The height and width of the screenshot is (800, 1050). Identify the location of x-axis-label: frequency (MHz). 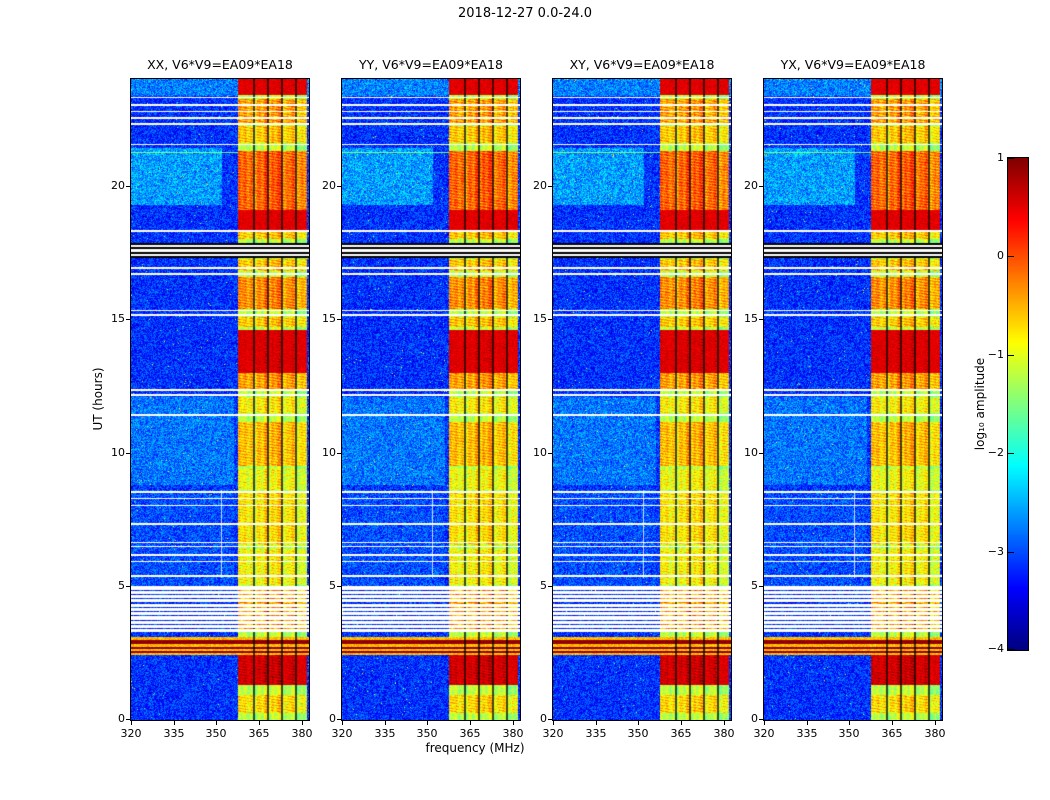
(475, 748).